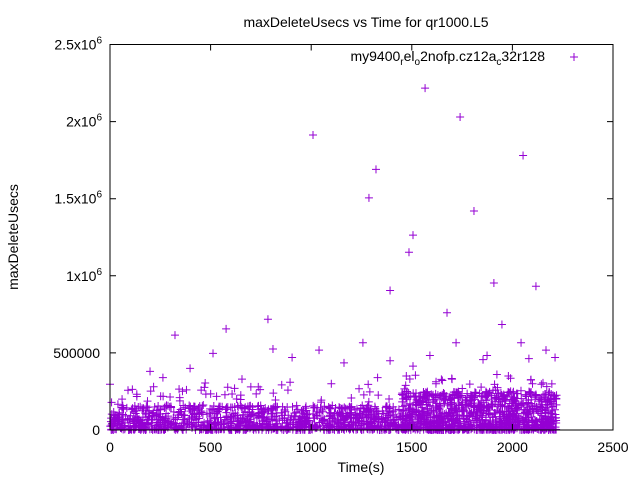 This screenshot has width=640, height=480. What do you see at coordinates (447, 58) in the screenshot?
I see `legend-label: my9400relo2nofp.cz12ac32r128` at bounding box center [447, 58].